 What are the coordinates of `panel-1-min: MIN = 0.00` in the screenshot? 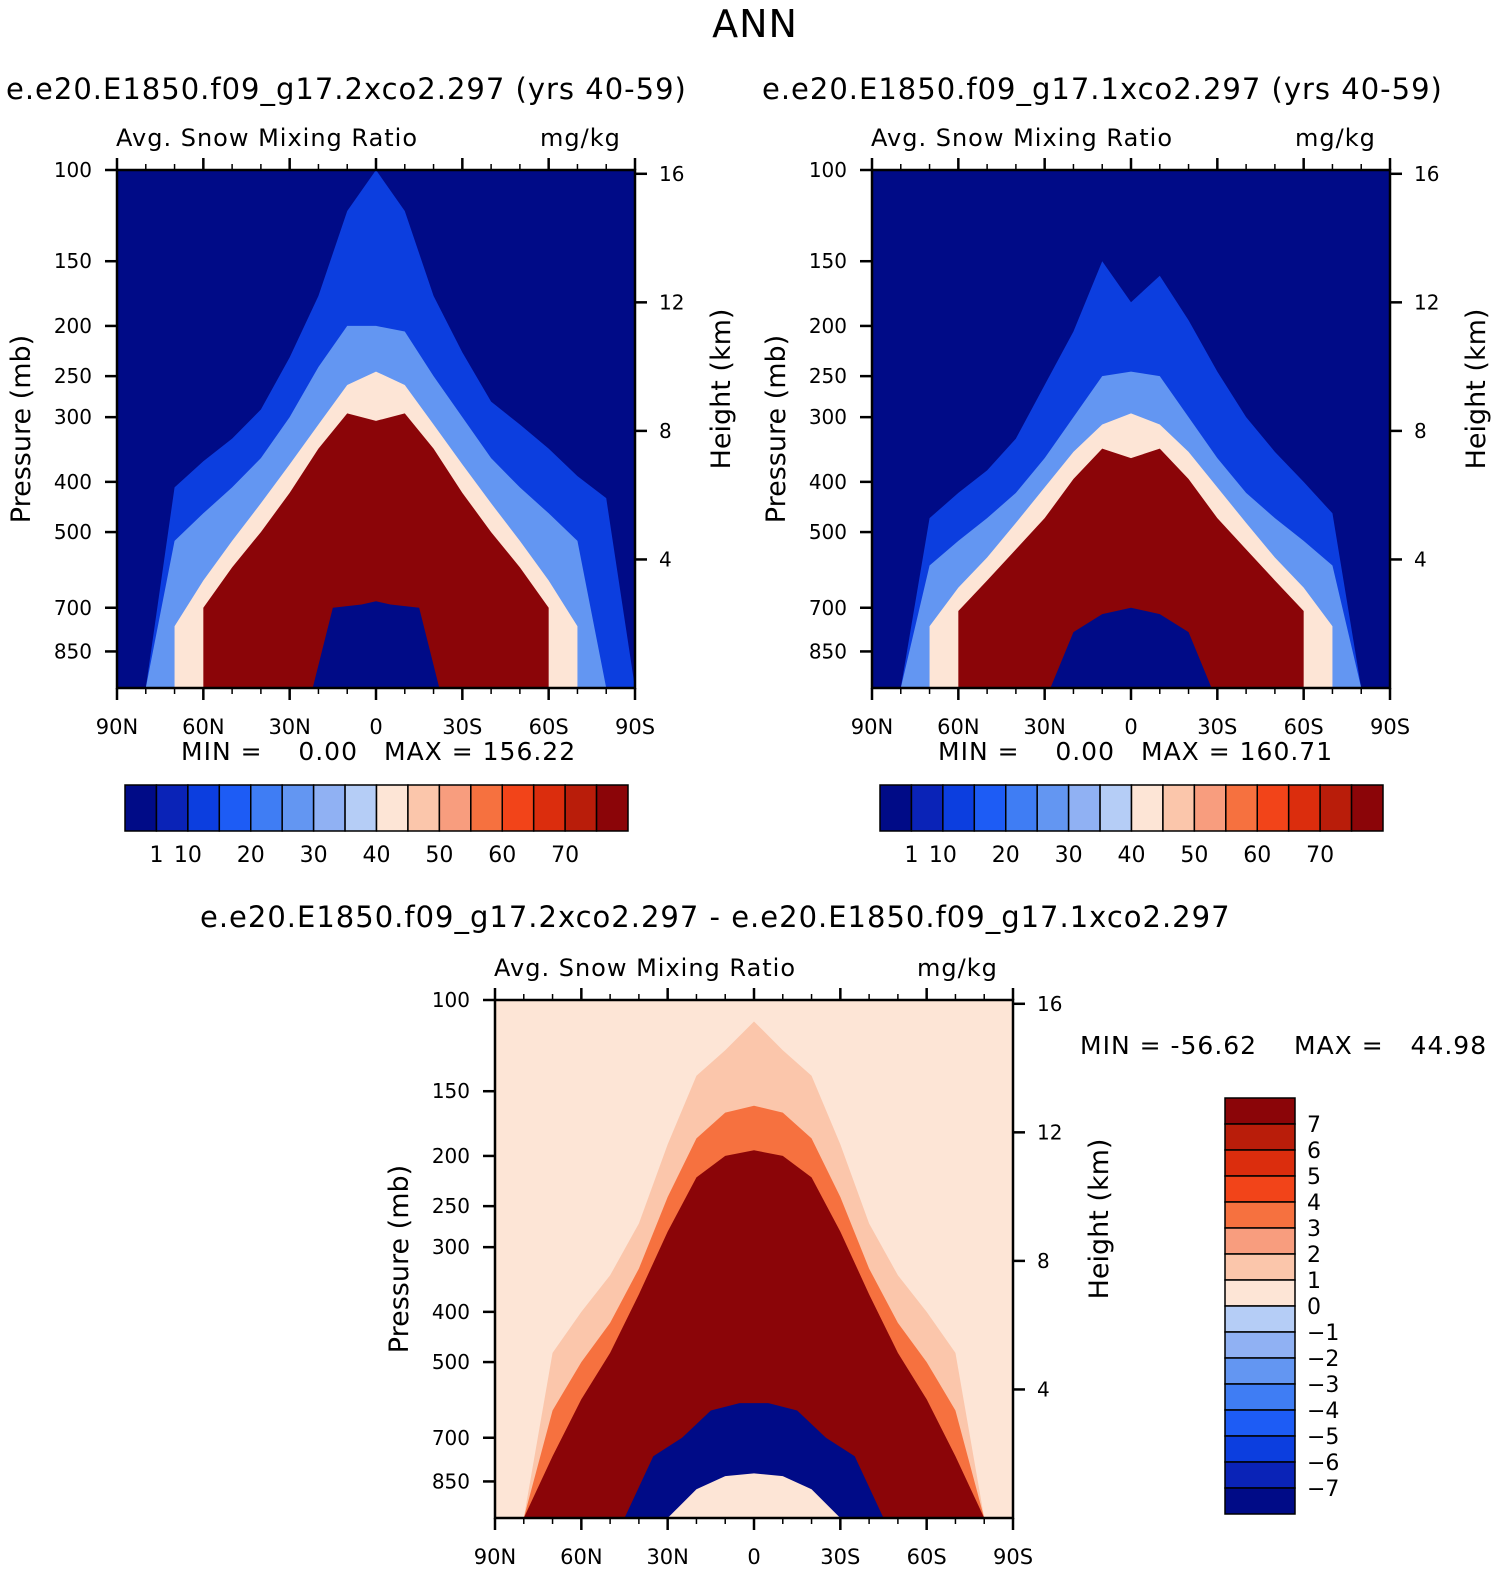 It's located at (269, 751).